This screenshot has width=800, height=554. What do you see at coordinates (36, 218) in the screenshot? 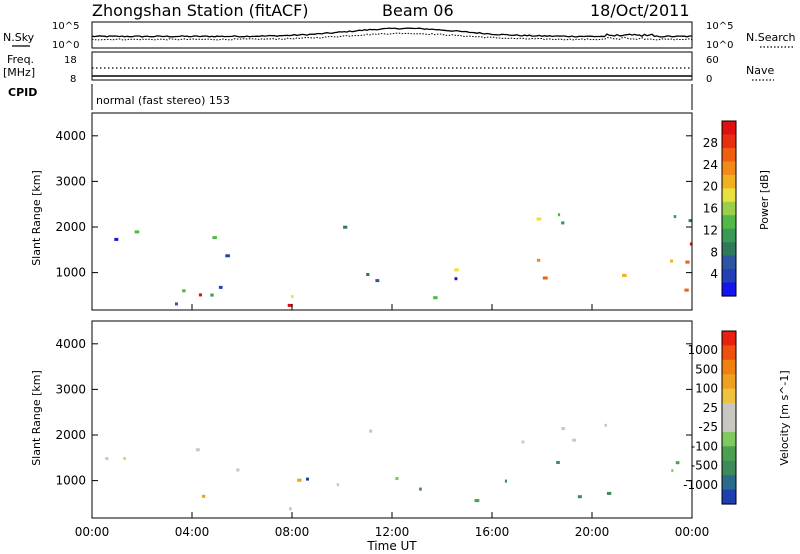
I see `power-ylabel: Slant Range [km]` at bounding box center [36, 218].